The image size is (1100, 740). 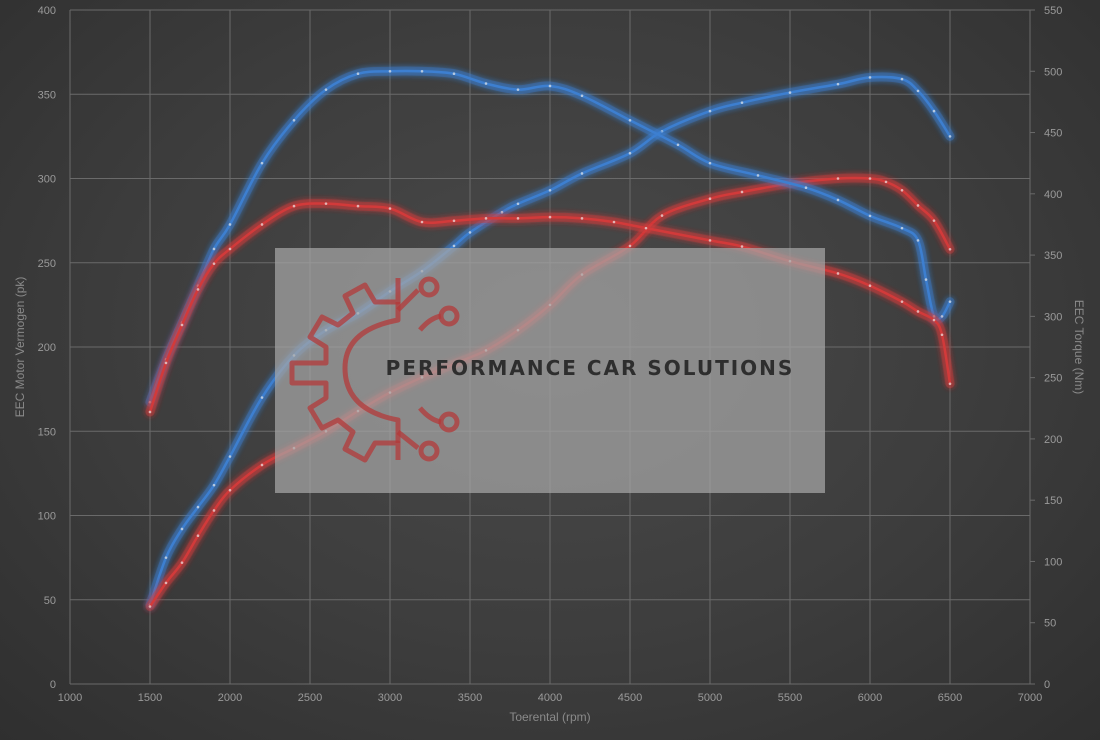 I want to click on x-tick-label: 1000, so click(x=70, y=698).